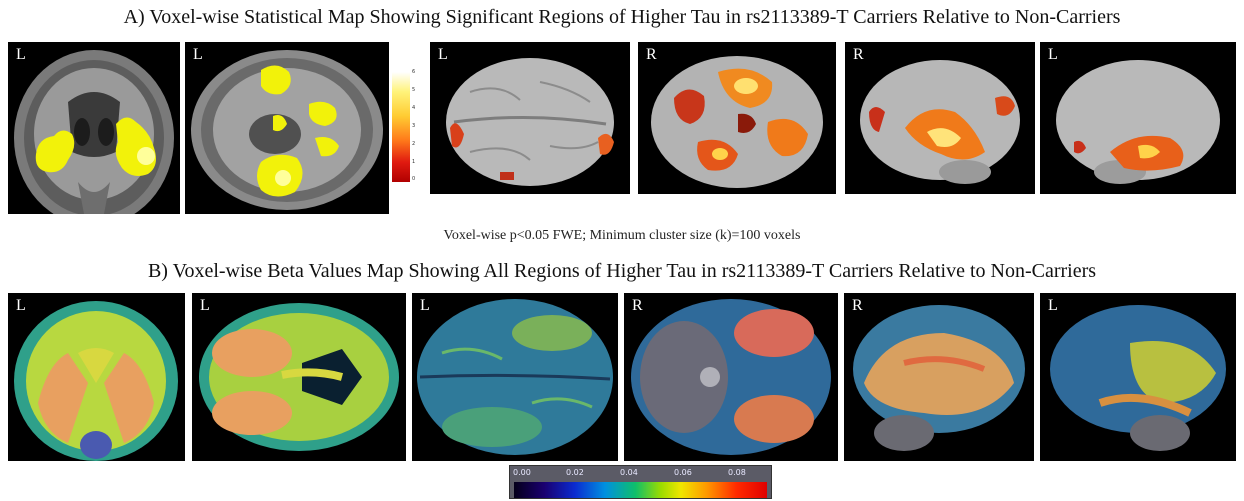  I want to click on scale-tick: 2, so click(414, 144).